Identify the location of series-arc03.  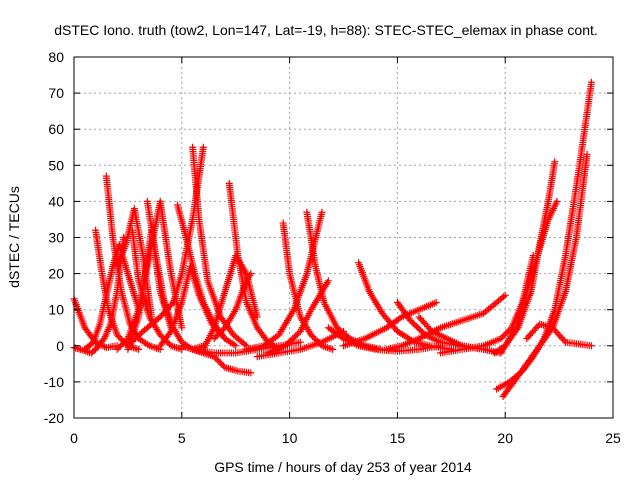
(112, 297).